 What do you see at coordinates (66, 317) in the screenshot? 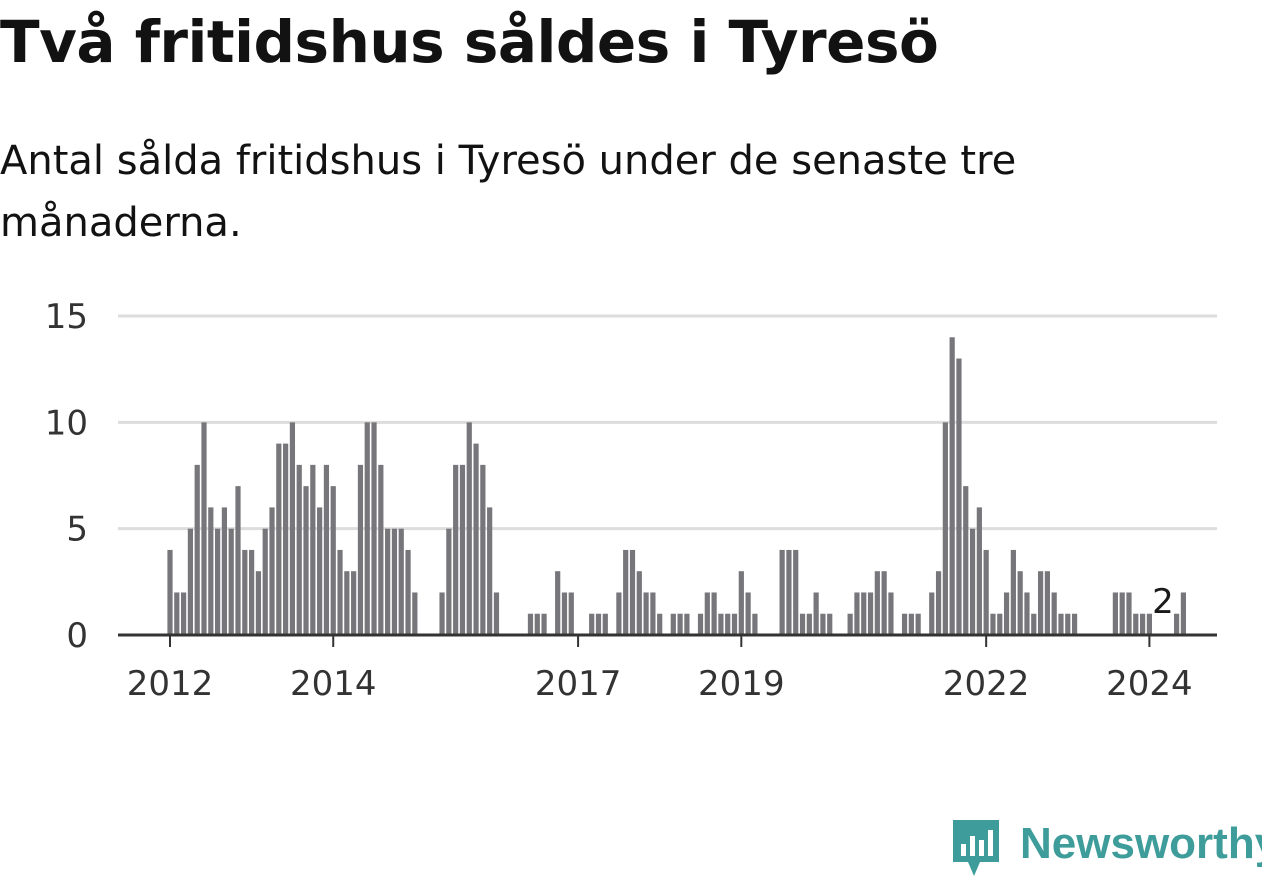
I see `y-tick-label: 15` at bounding box center [66, 317].